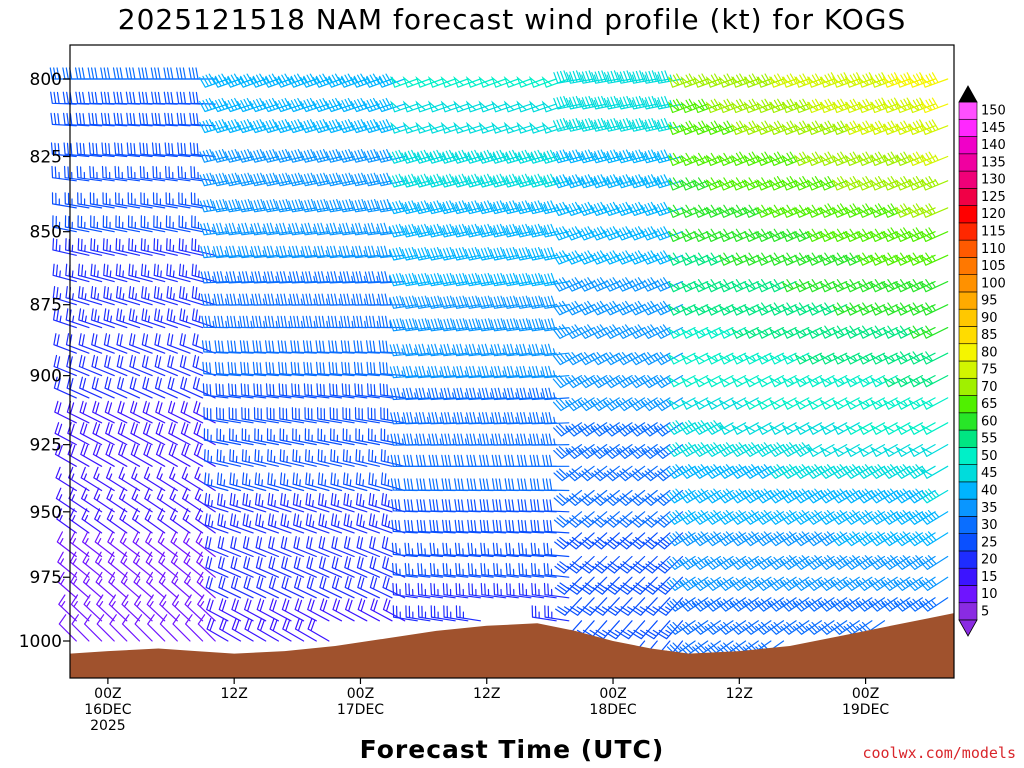  What do you see at coordinates (612, 710) in the screenshot?
I see `x-tick-label: 18DEC` at bounding box center [612, 710].